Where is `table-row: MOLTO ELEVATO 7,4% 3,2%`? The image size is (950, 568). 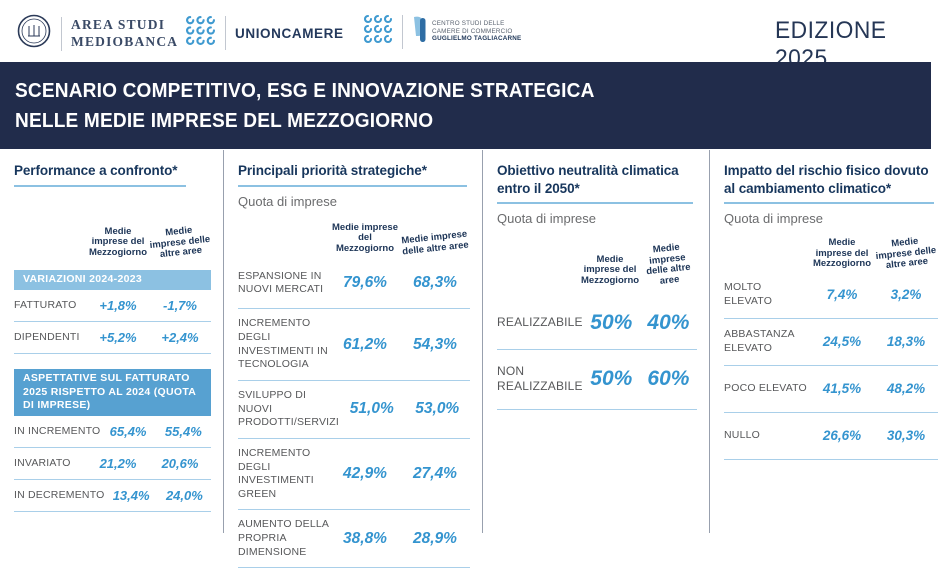 table-row: MOLTO ELEVATO 7,4% 3,2% is located at coordinates (831, 295).